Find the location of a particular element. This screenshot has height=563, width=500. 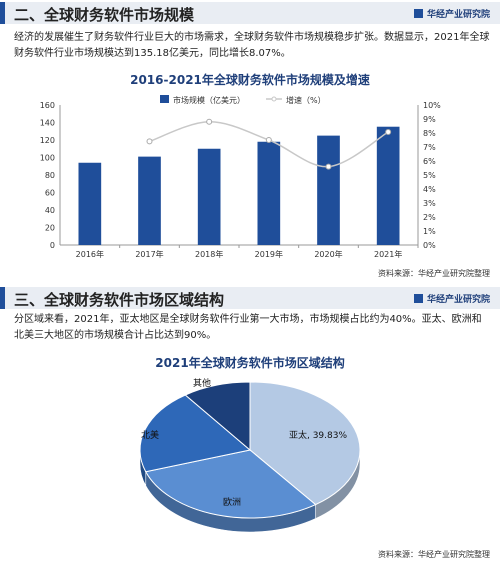

region-structure-chart: 2021年全球财务软件市场区域结构 亚太, 39.83% 欧洲 北美 其他 is located at coordinates (250, 444).